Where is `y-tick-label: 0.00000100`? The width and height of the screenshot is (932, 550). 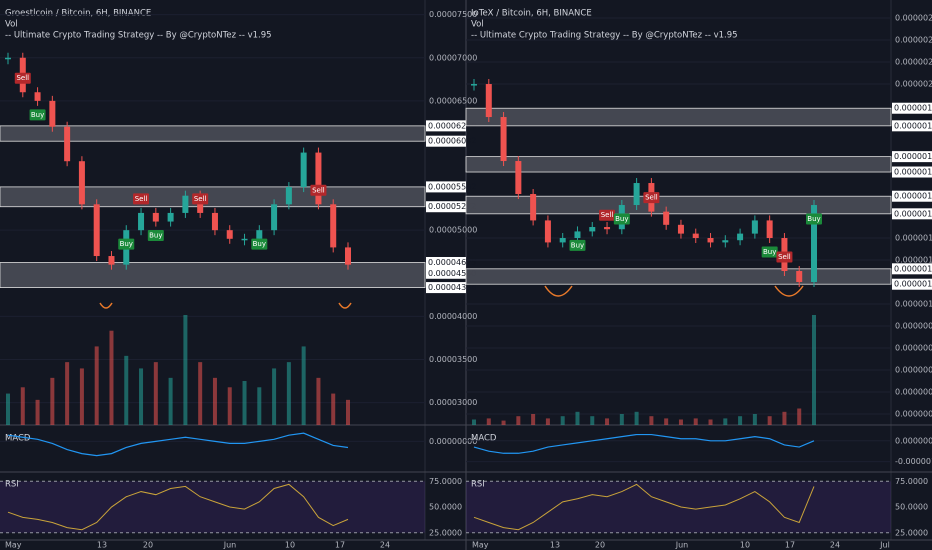
y-tick-label: 0.00000100 is located at coordinates (913, 304).